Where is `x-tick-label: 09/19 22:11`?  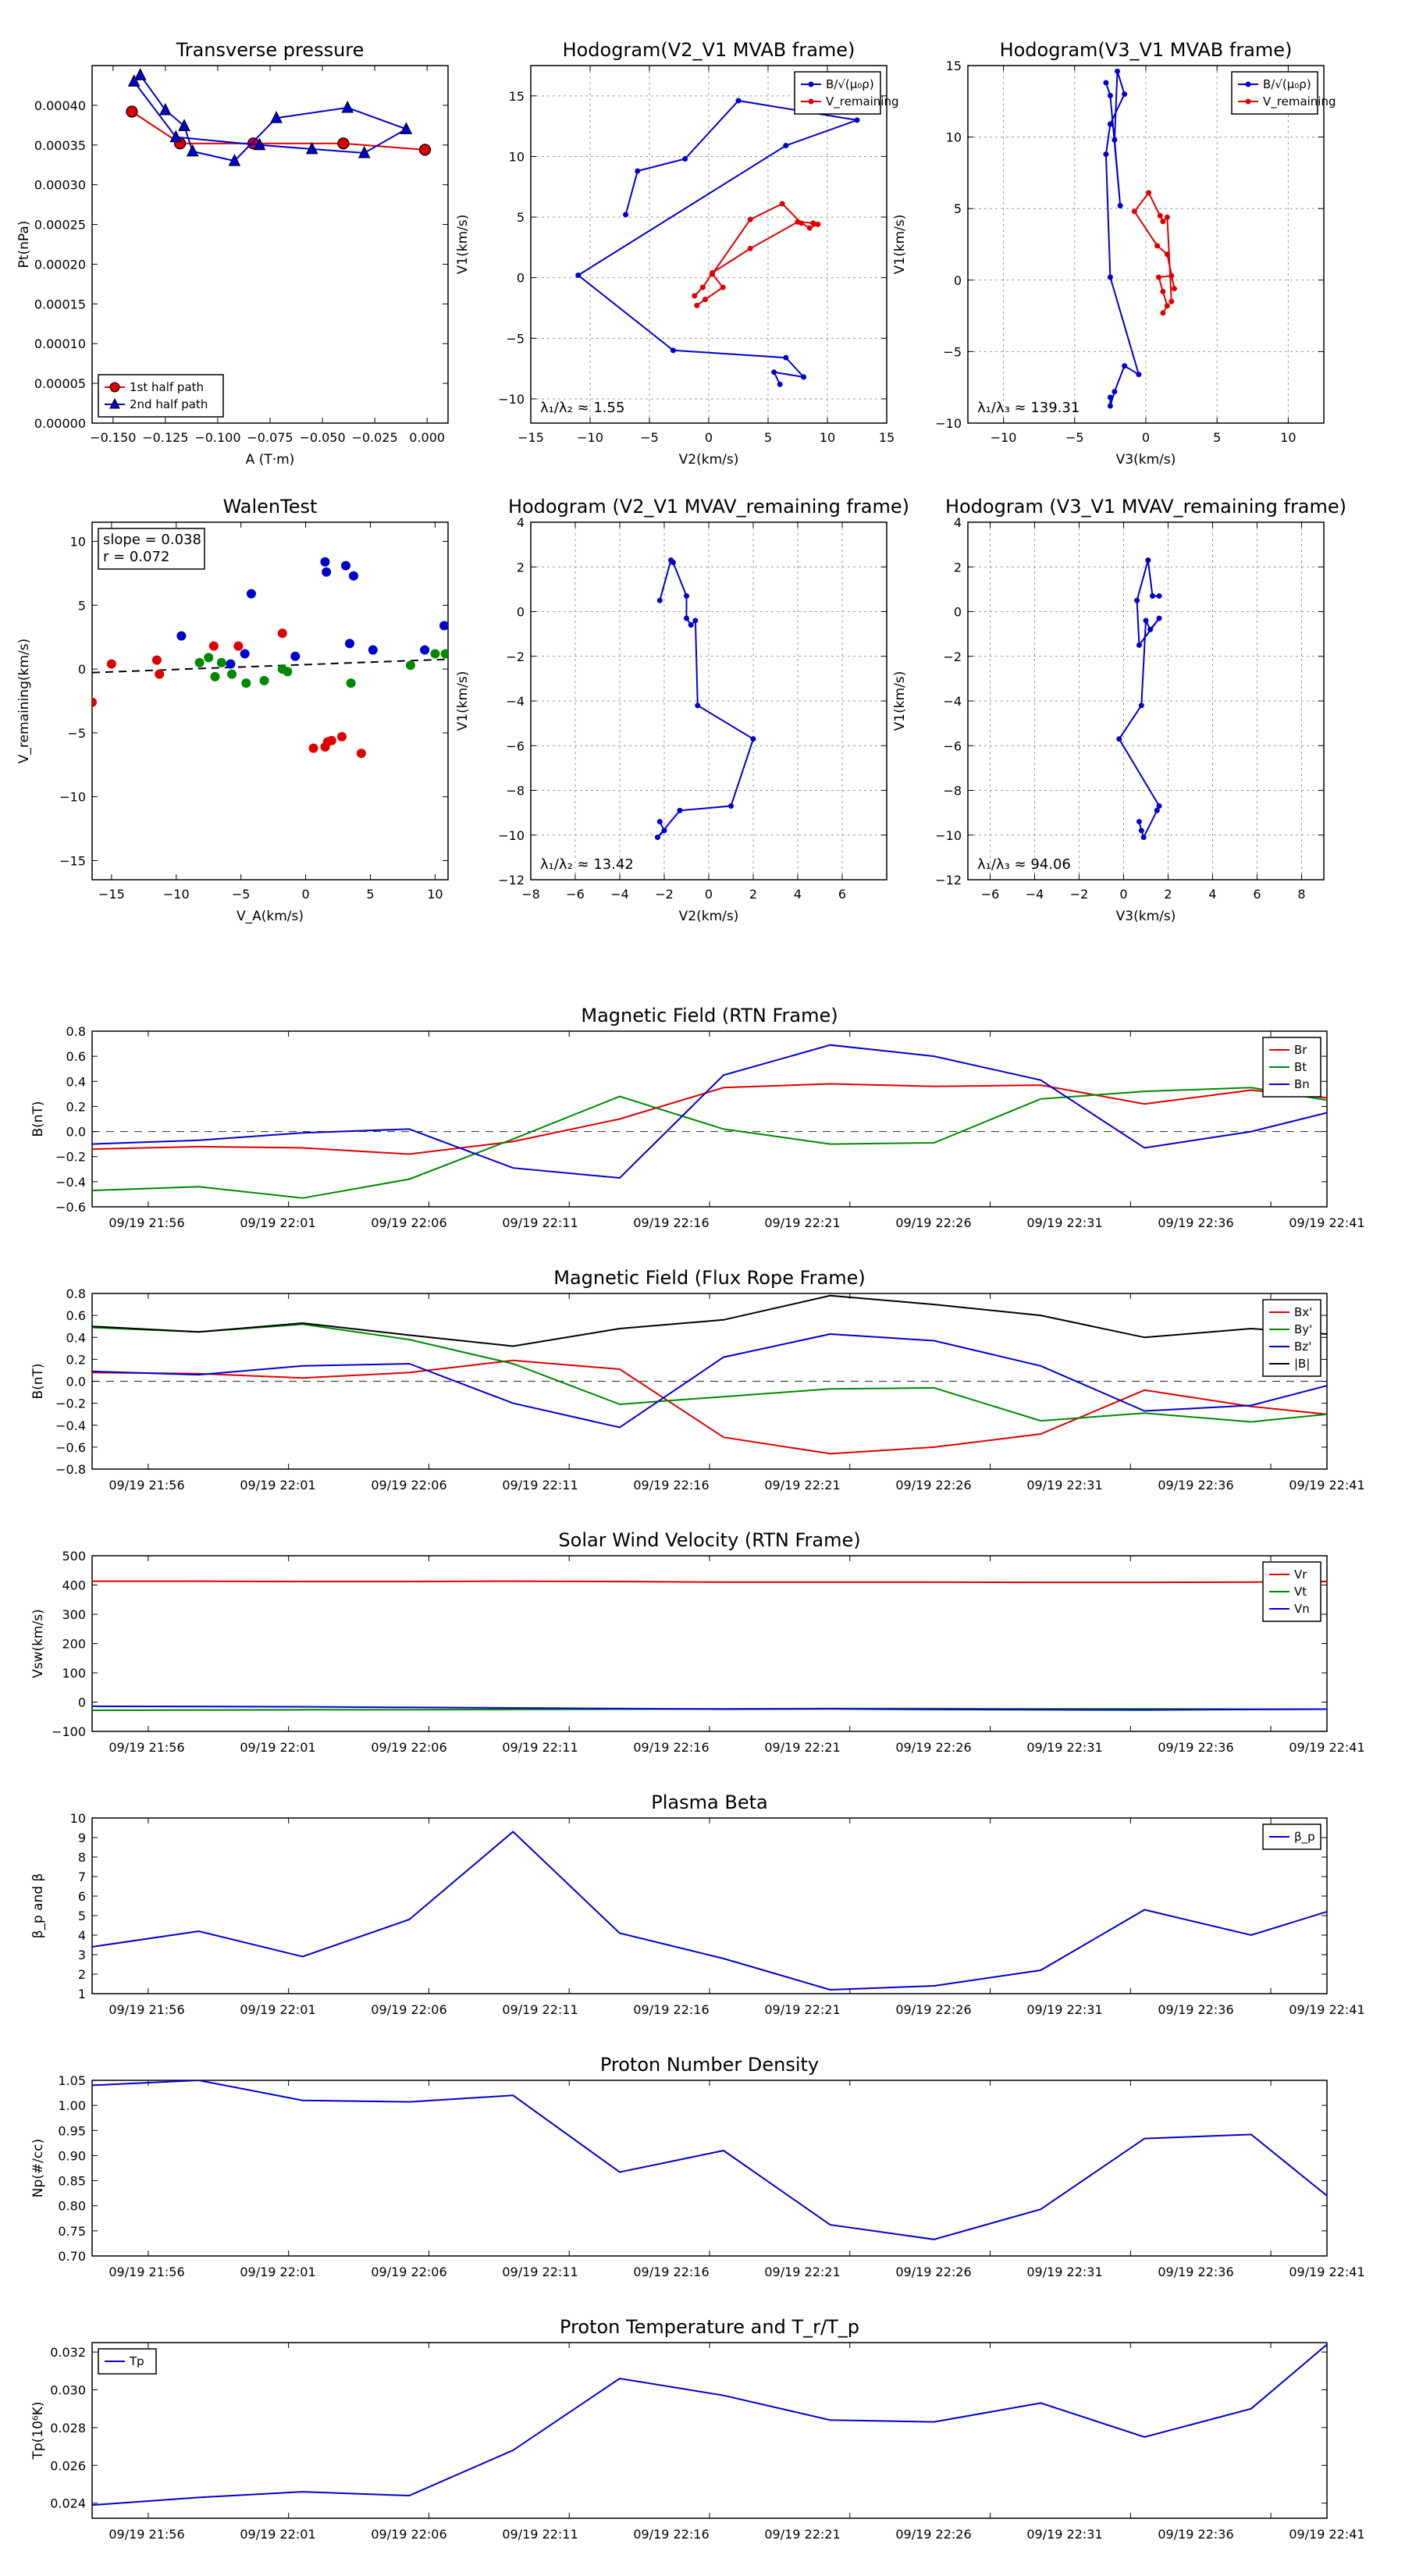 x-tick-label: 09/19 22:11 is located at coordinates (540, 2272).